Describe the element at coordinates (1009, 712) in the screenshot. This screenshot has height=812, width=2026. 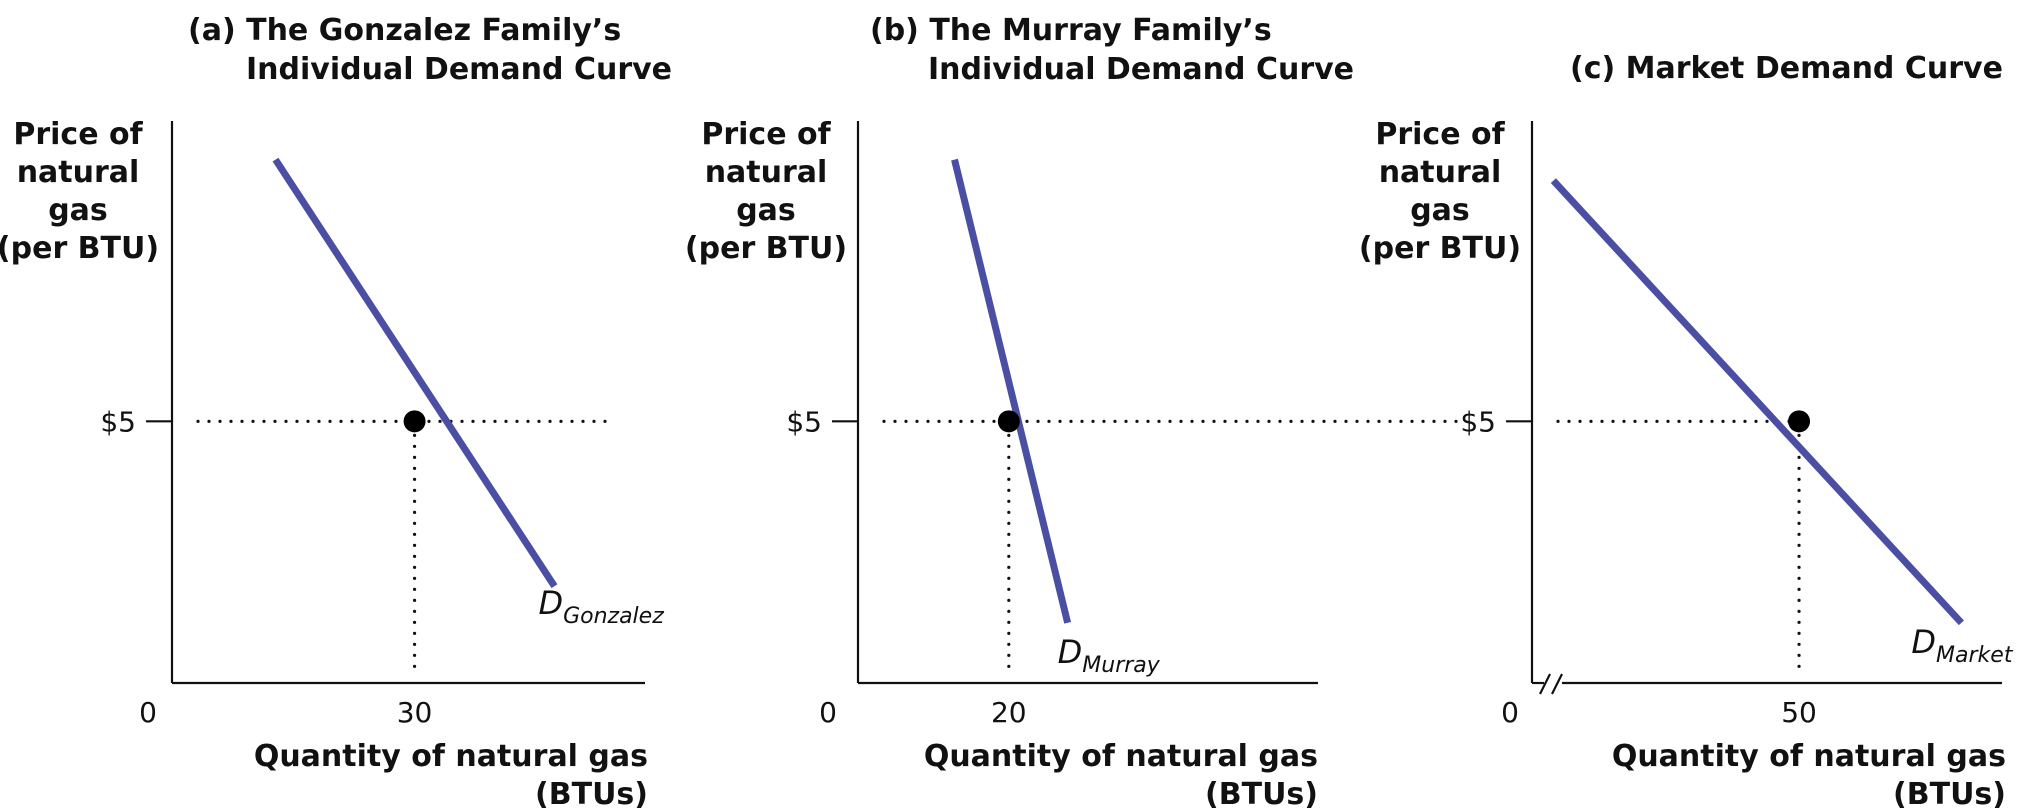
I see `panel-b-x-tick-label: 20` at that location.